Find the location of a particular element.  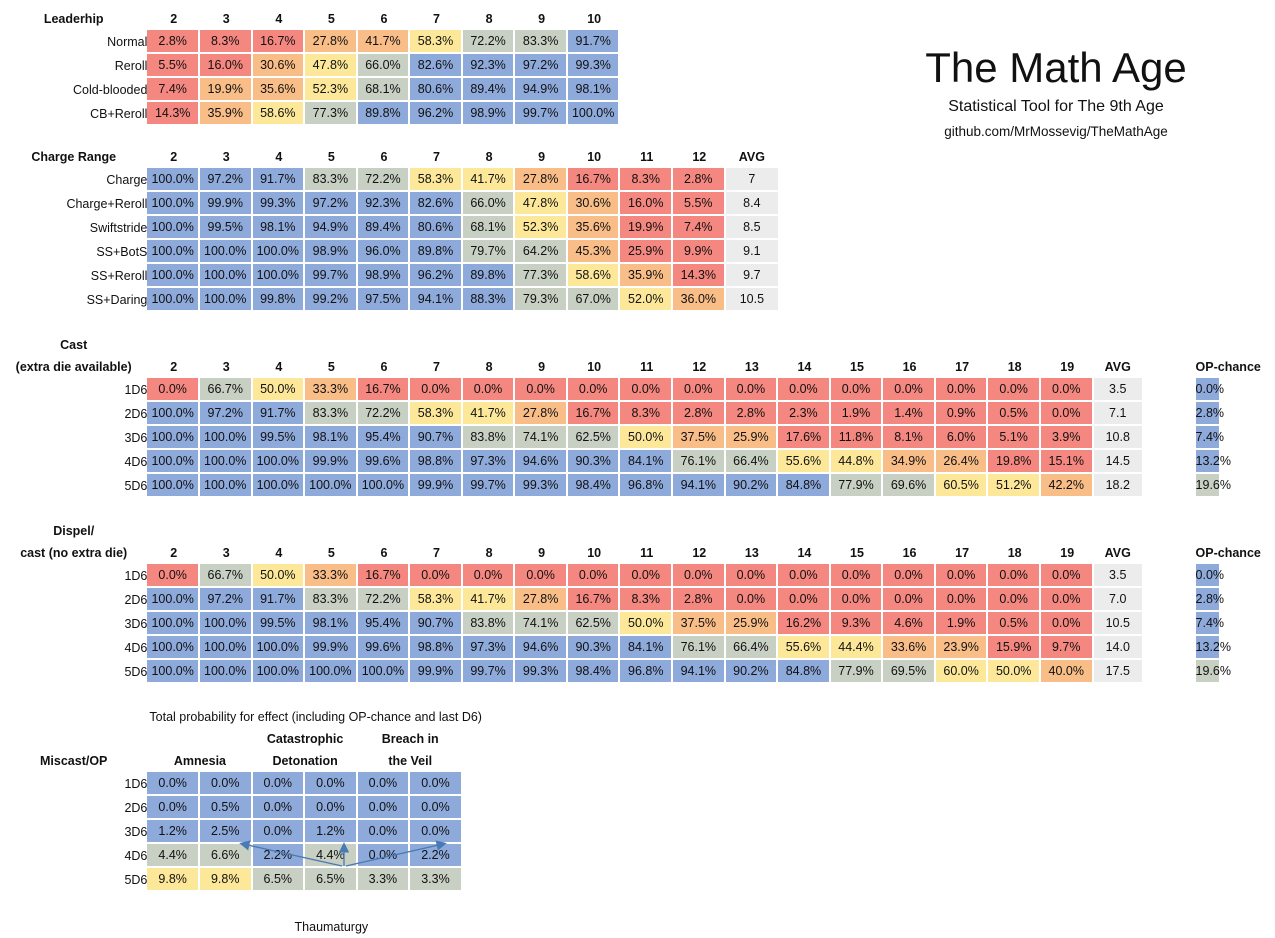

value-cell: 27.8% is located at coordinates (331, 42).